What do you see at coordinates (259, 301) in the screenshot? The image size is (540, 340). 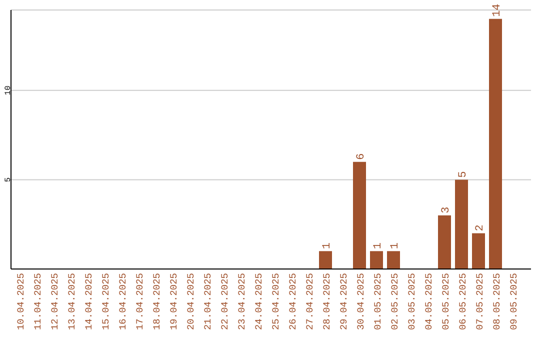 I see `x-tick-label: 24.04.2025` at bounding box center [259, 301].